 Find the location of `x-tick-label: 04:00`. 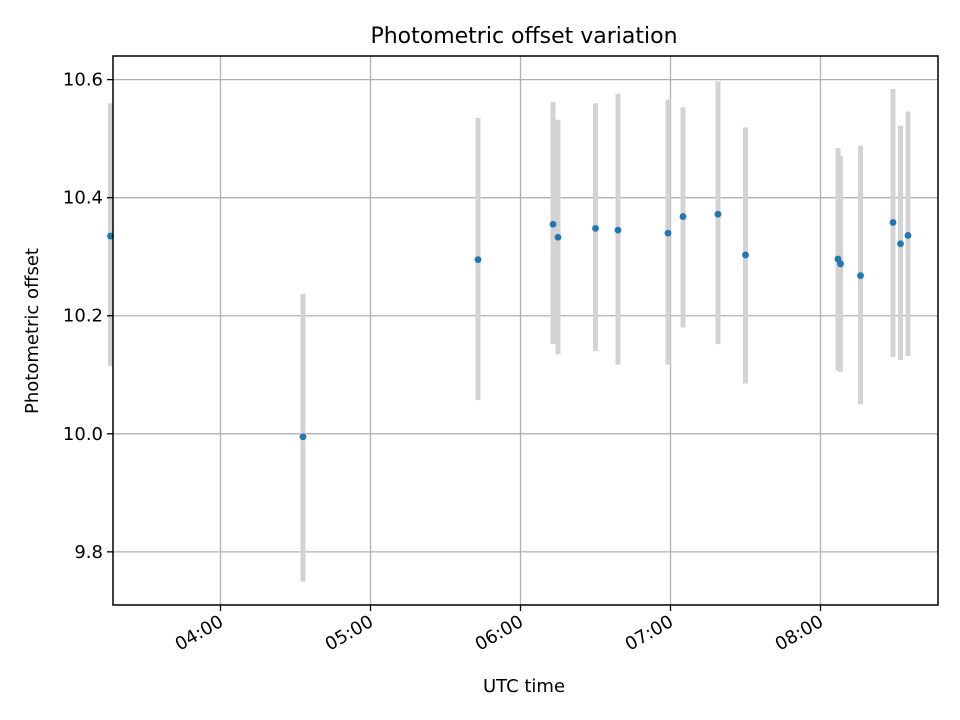

x-tick-label: 04:00 is located at coordinates (199, 633).